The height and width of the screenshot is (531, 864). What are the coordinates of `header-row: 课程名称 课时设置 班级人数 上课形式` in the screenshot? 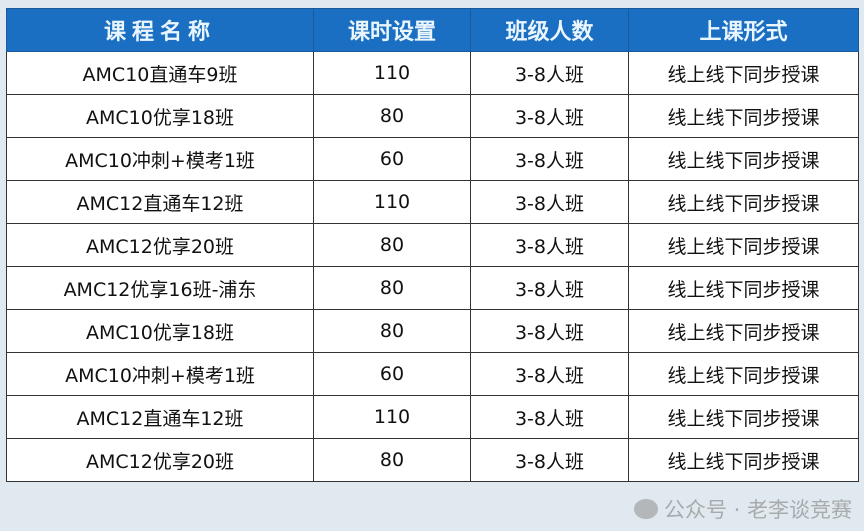 It's located at (432, 30).